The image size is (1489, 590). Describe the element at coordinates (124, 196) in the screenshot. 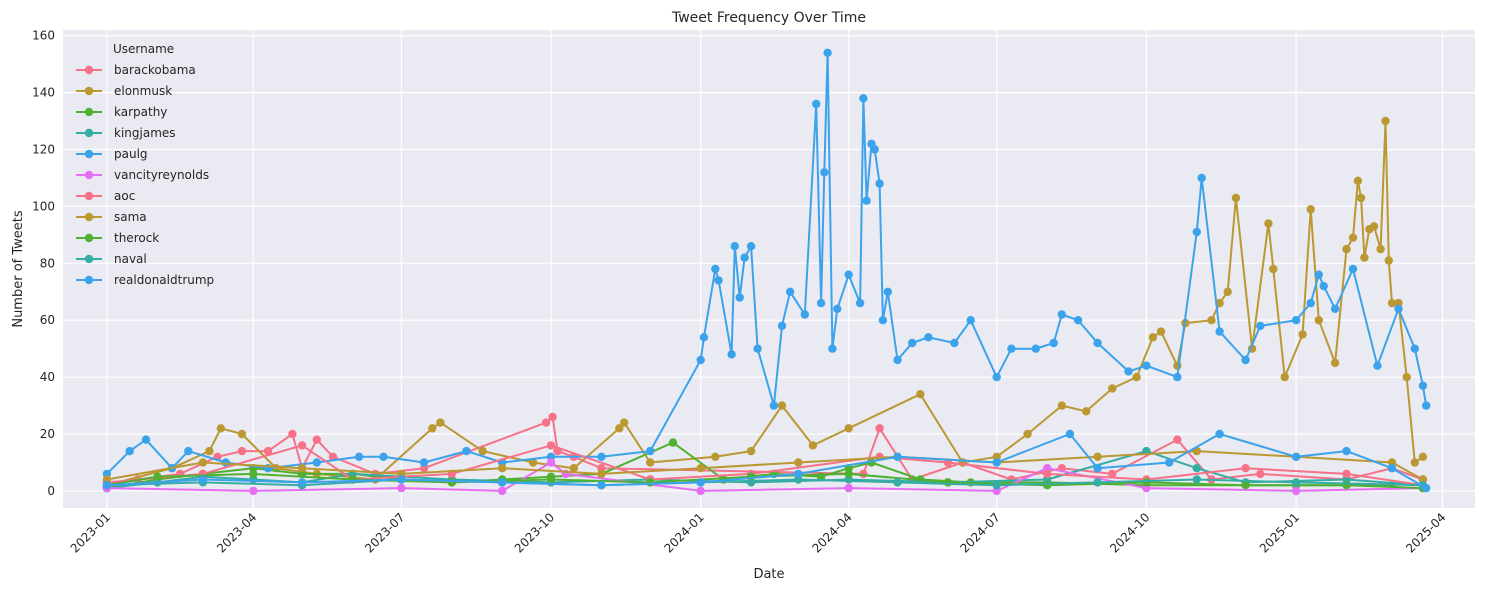

I see `legend-label-aoc: aoc` at that location.